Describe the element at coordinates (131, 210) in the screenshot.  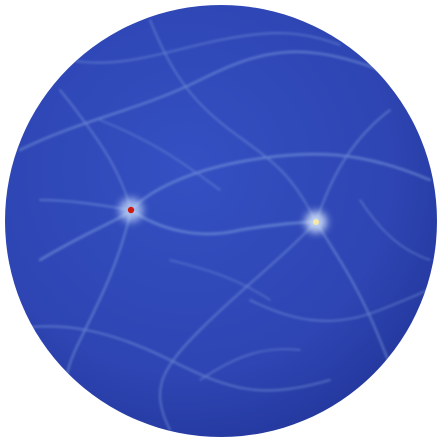
I see `hotspot-left` at that location.